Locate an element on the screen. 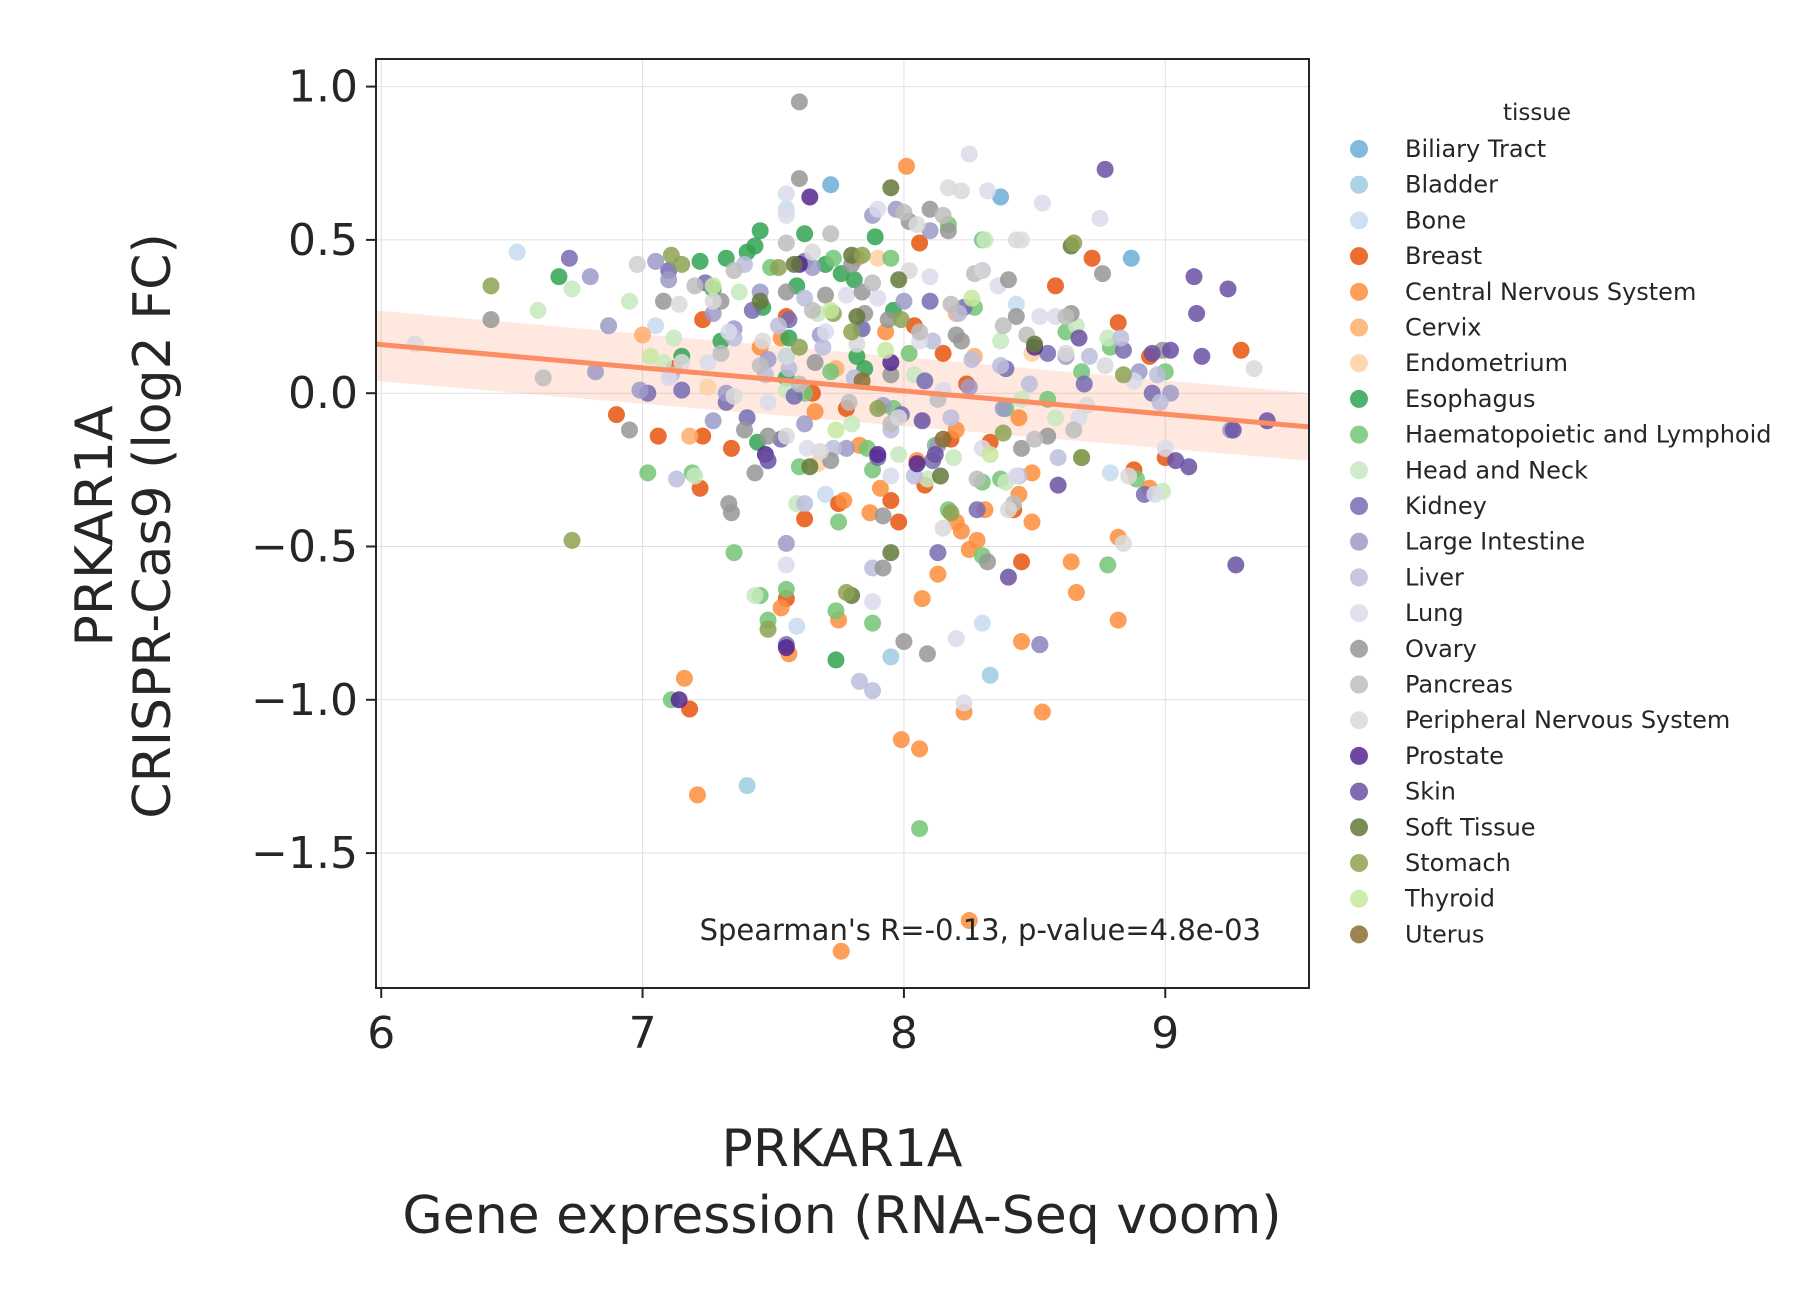 Image resolution: width=1802 pixels, height=1297 pixels. y-axis-title-line-2: CRISPR-Cas9 (log2 FC) is located at coordinates (153, 525).